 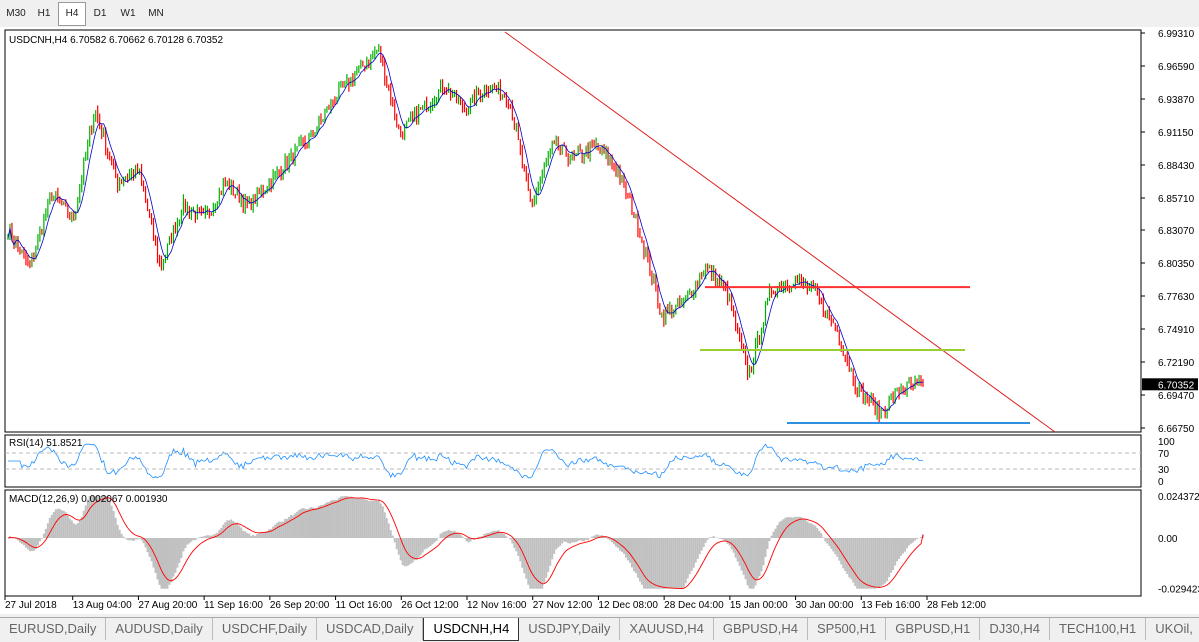 I want to click on time-label: 11 Oct 16:00, so click(x=364, y=605).